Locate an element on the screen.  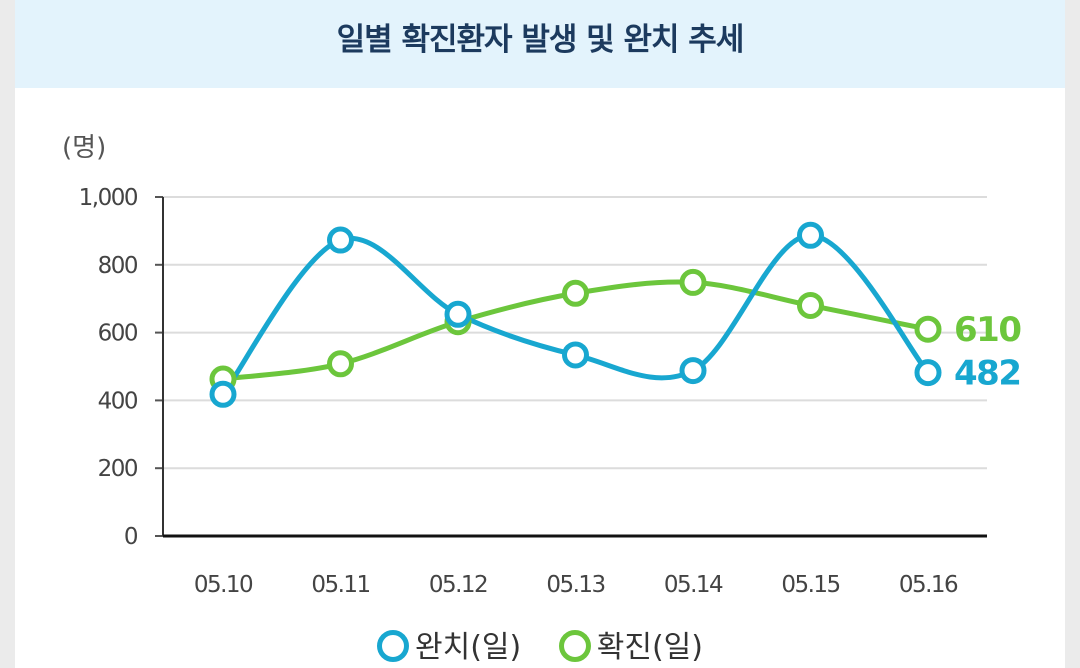
x-tick-label: 05.10 is located at coordinates (223, 585).